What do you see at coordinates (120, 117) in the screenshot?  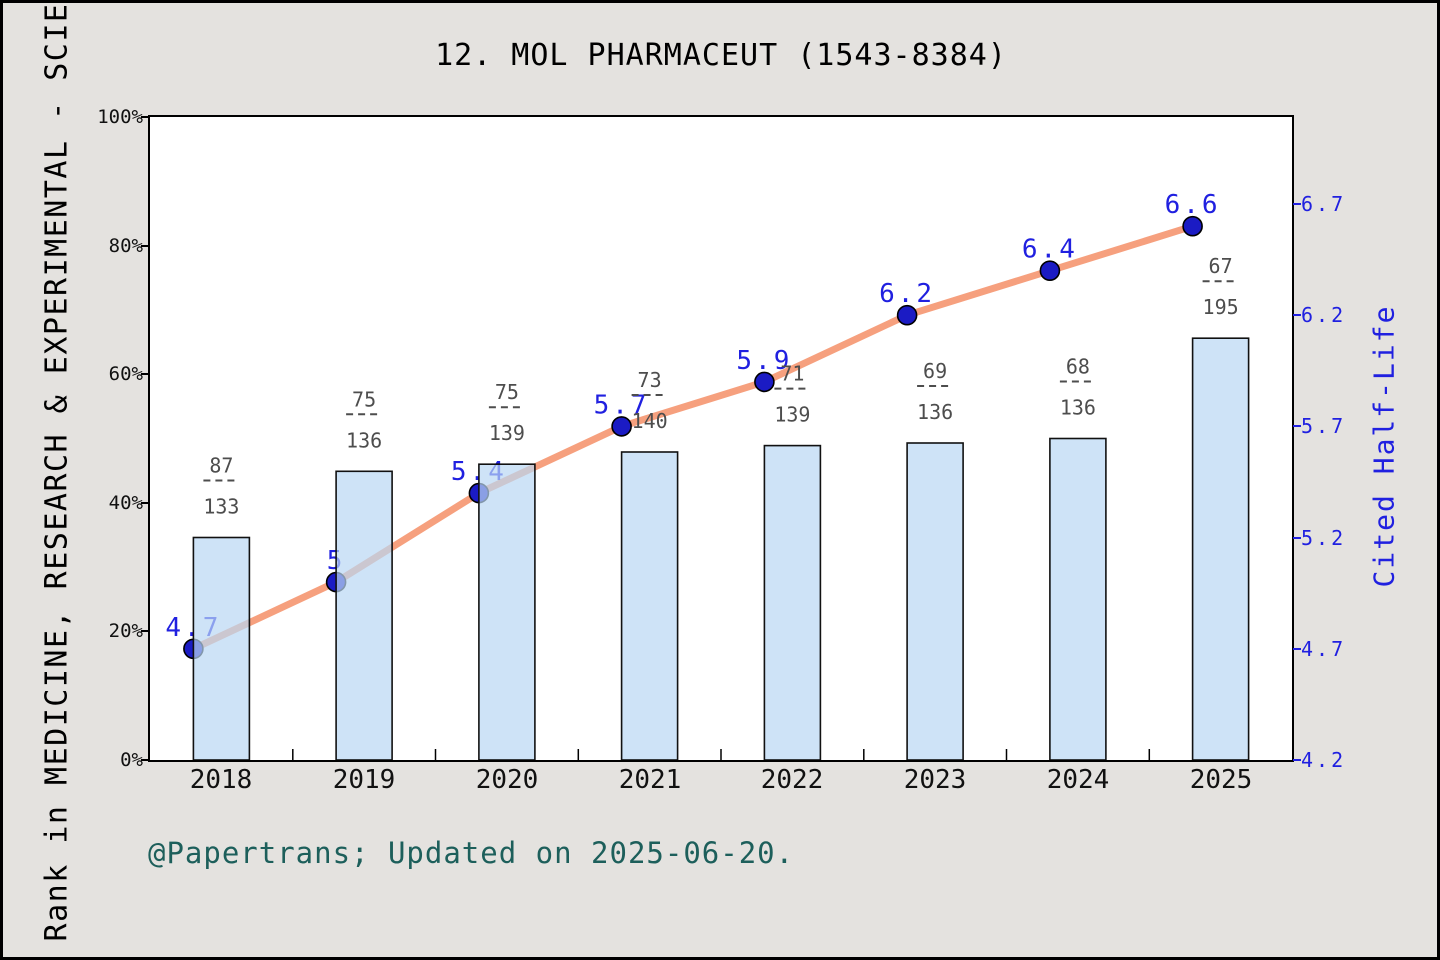 I see `left-axis-tick-label: 100%` at bounding box center [120, 117].